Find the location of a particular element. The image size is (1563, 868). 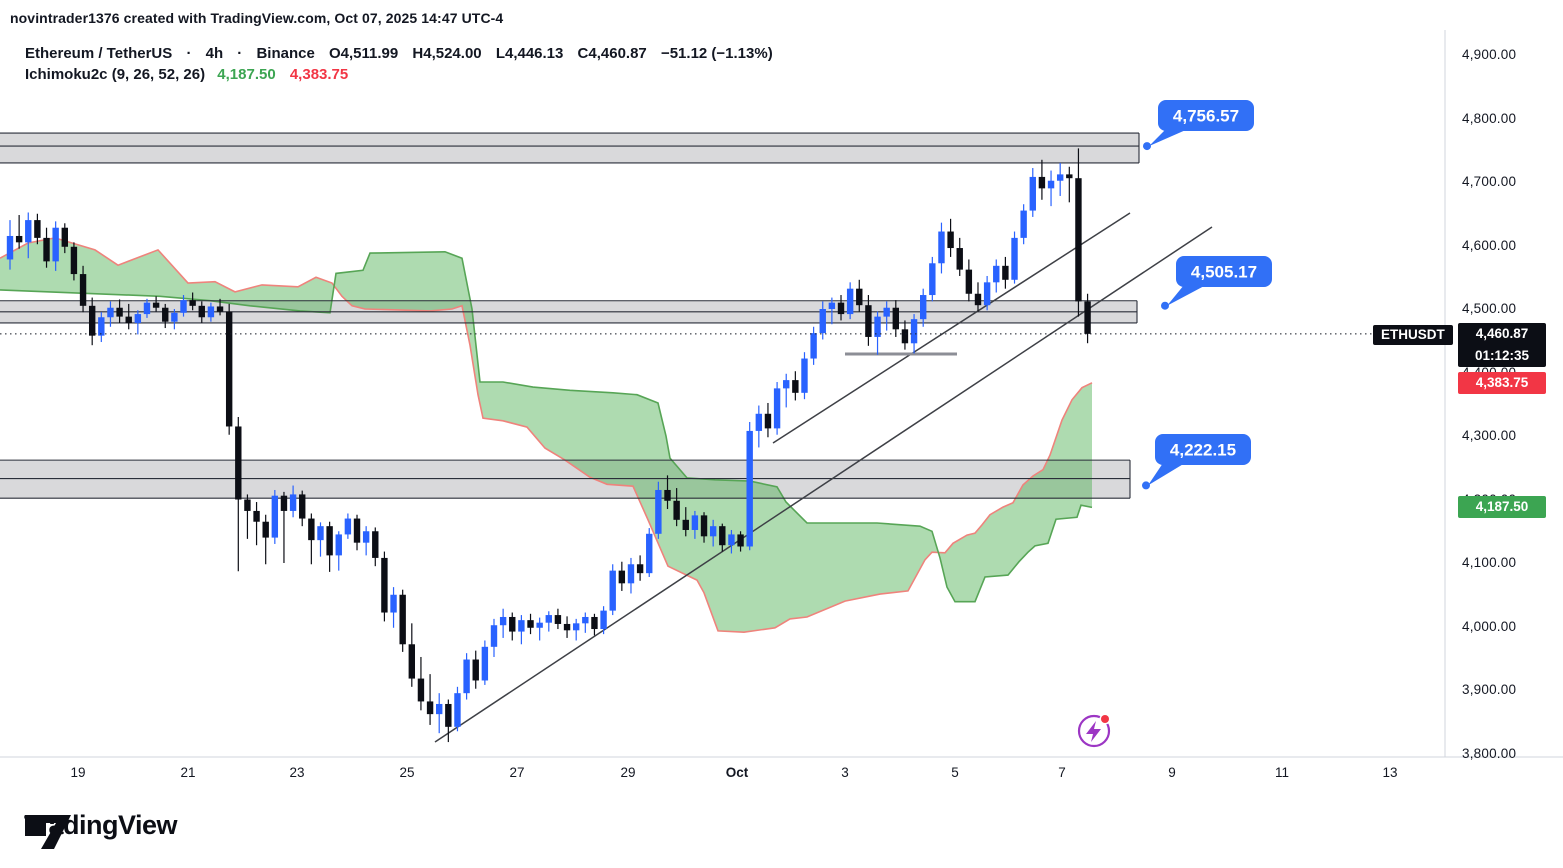

senkou-a-axis-badge: 4,383.75 is located at coordinates (1502, 383).